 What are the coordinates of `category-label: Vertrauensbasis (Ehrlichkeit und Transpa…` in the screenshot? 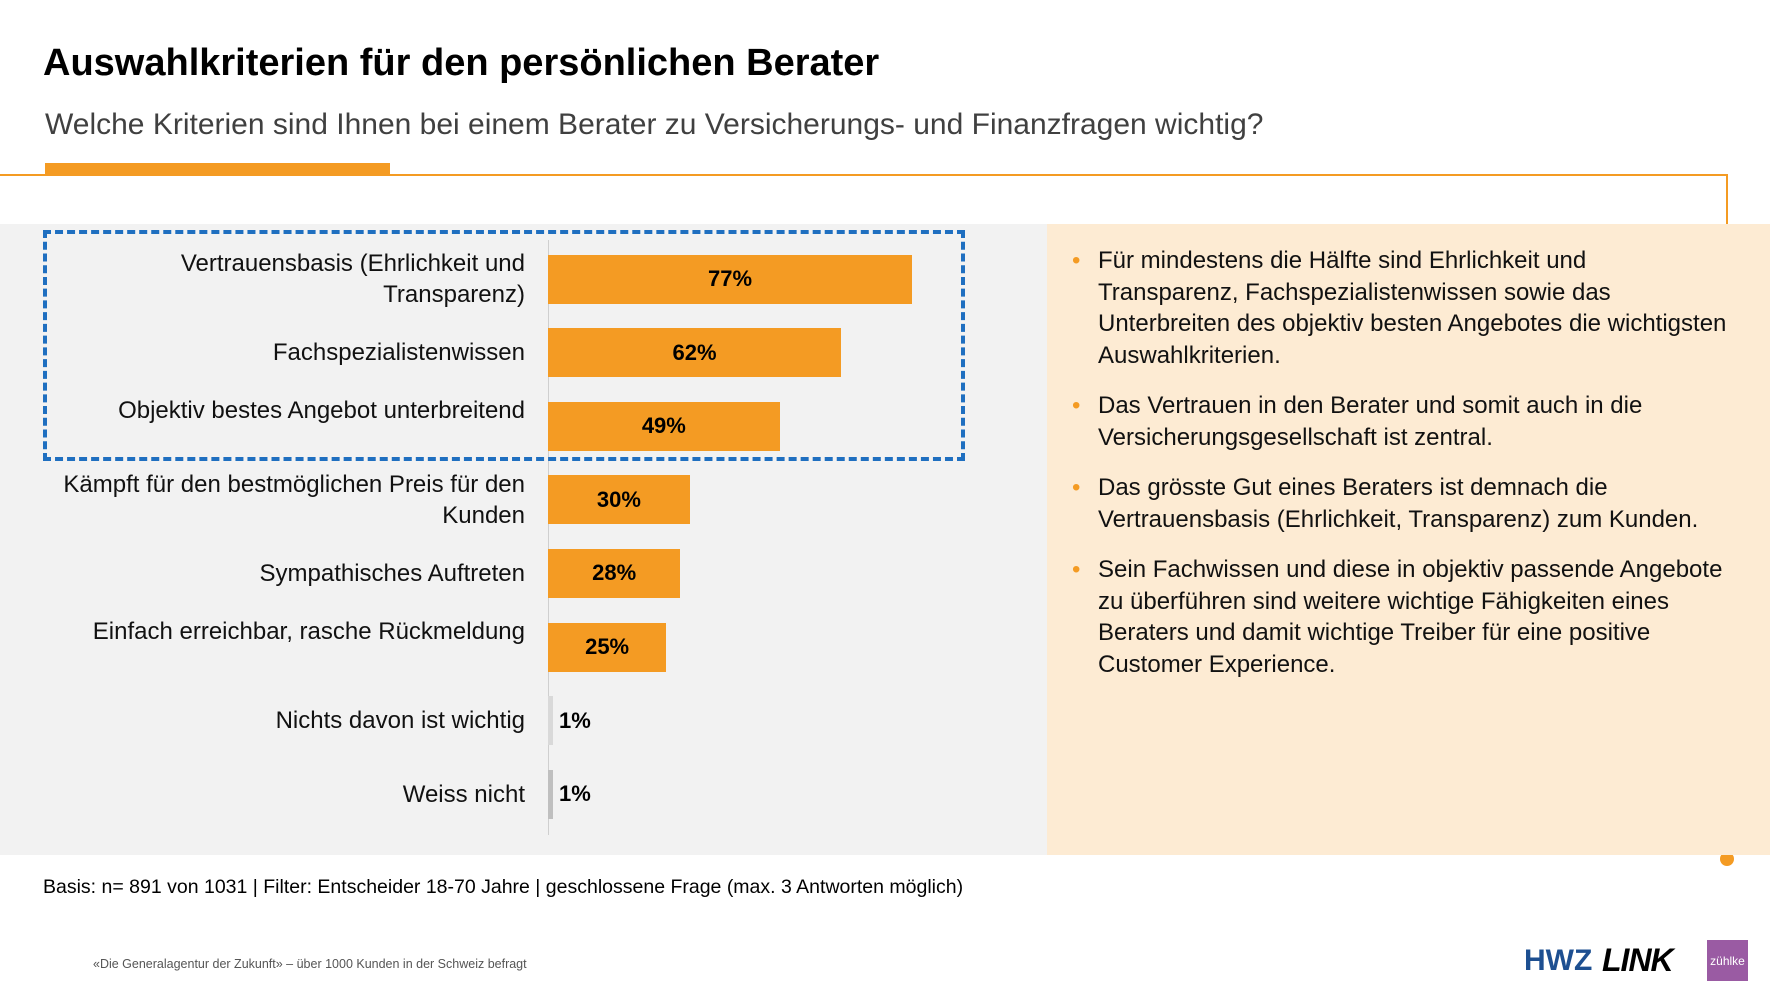 It's located at (352, 279).